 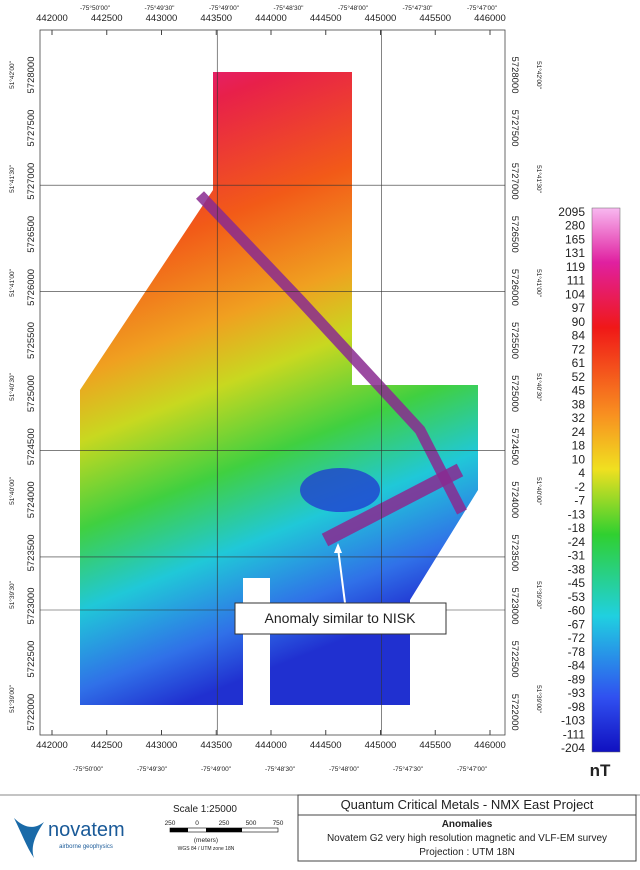 What do you see at coordinates (216, 745) in the screenshot?
I see `easting-label: 443500` at bounding box center [216, 745].